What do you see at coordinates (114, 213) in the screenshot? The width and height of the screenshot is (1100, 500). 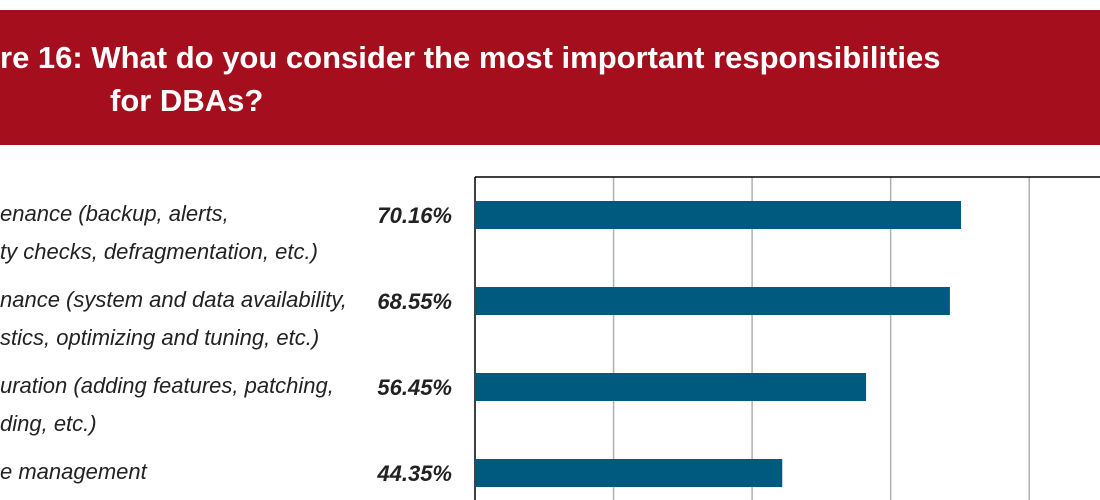 I see `category-label: enance (backup, alerts,` at bounding box center [114, 213].